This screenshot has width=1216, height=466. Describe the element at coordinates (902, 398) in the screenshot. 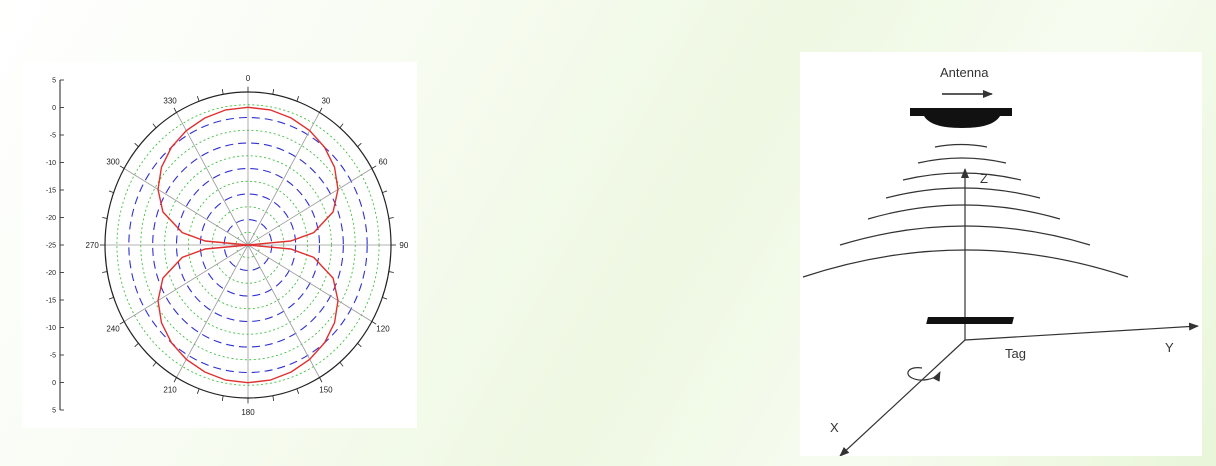

I see `x-axis` at that location.